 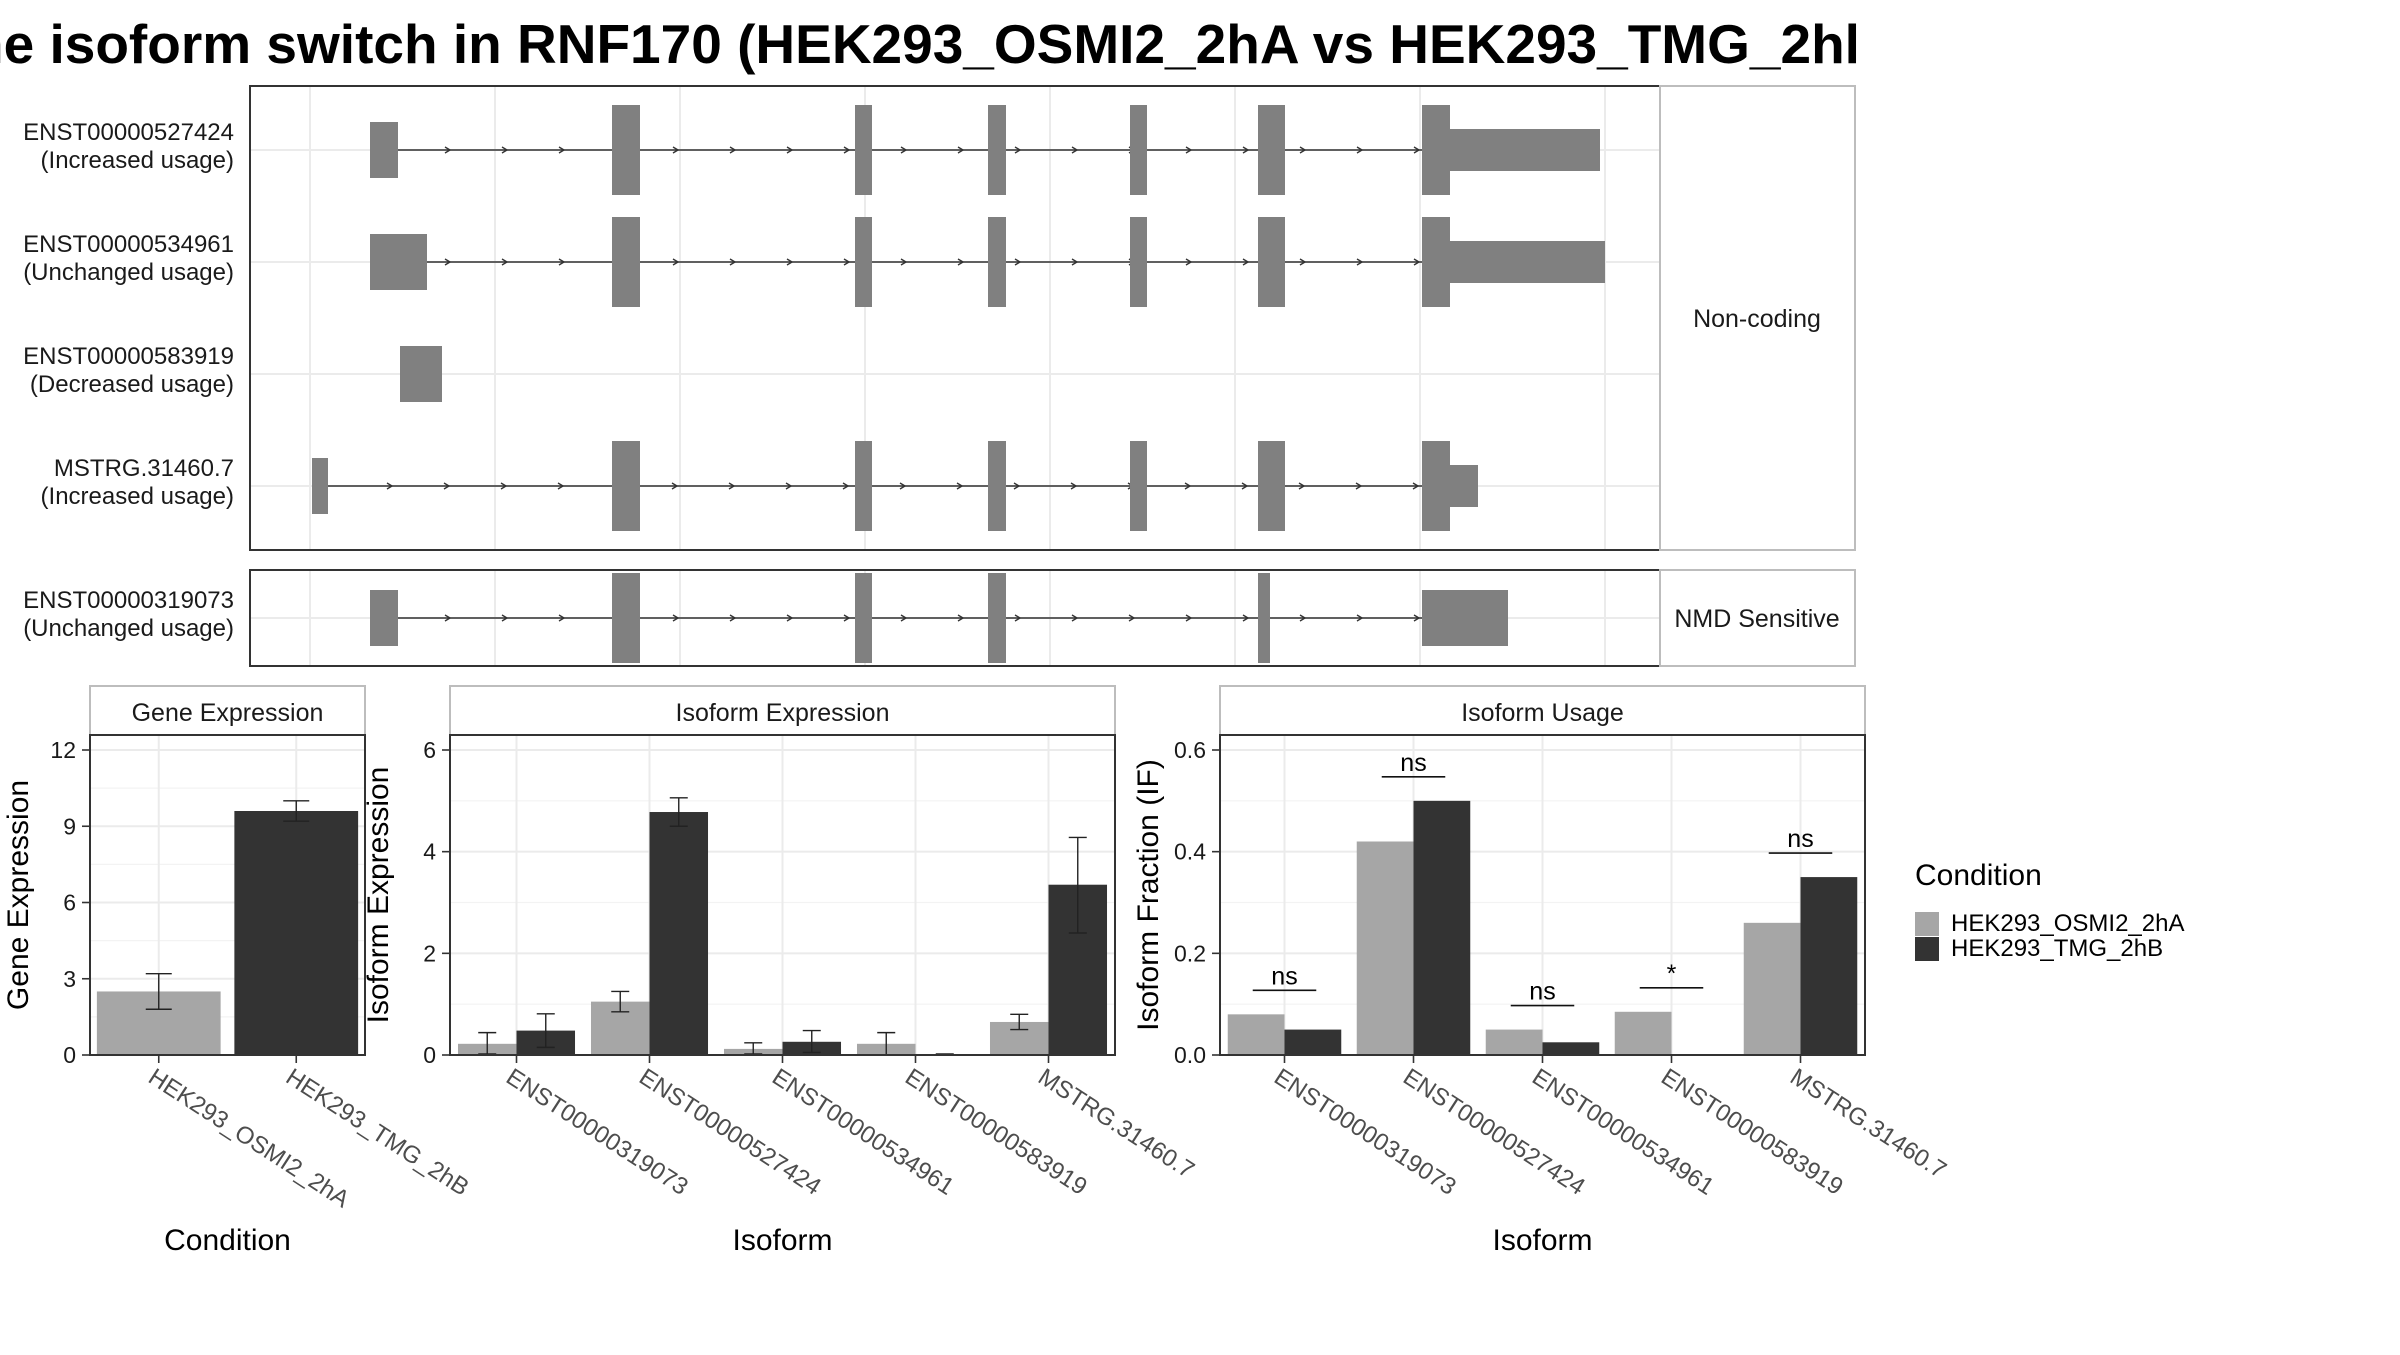 What do you see at coordinates (228, 713) in the screenshot?
I see `panel-strip-label: Gene Expression` at bounding box center [228, 713].